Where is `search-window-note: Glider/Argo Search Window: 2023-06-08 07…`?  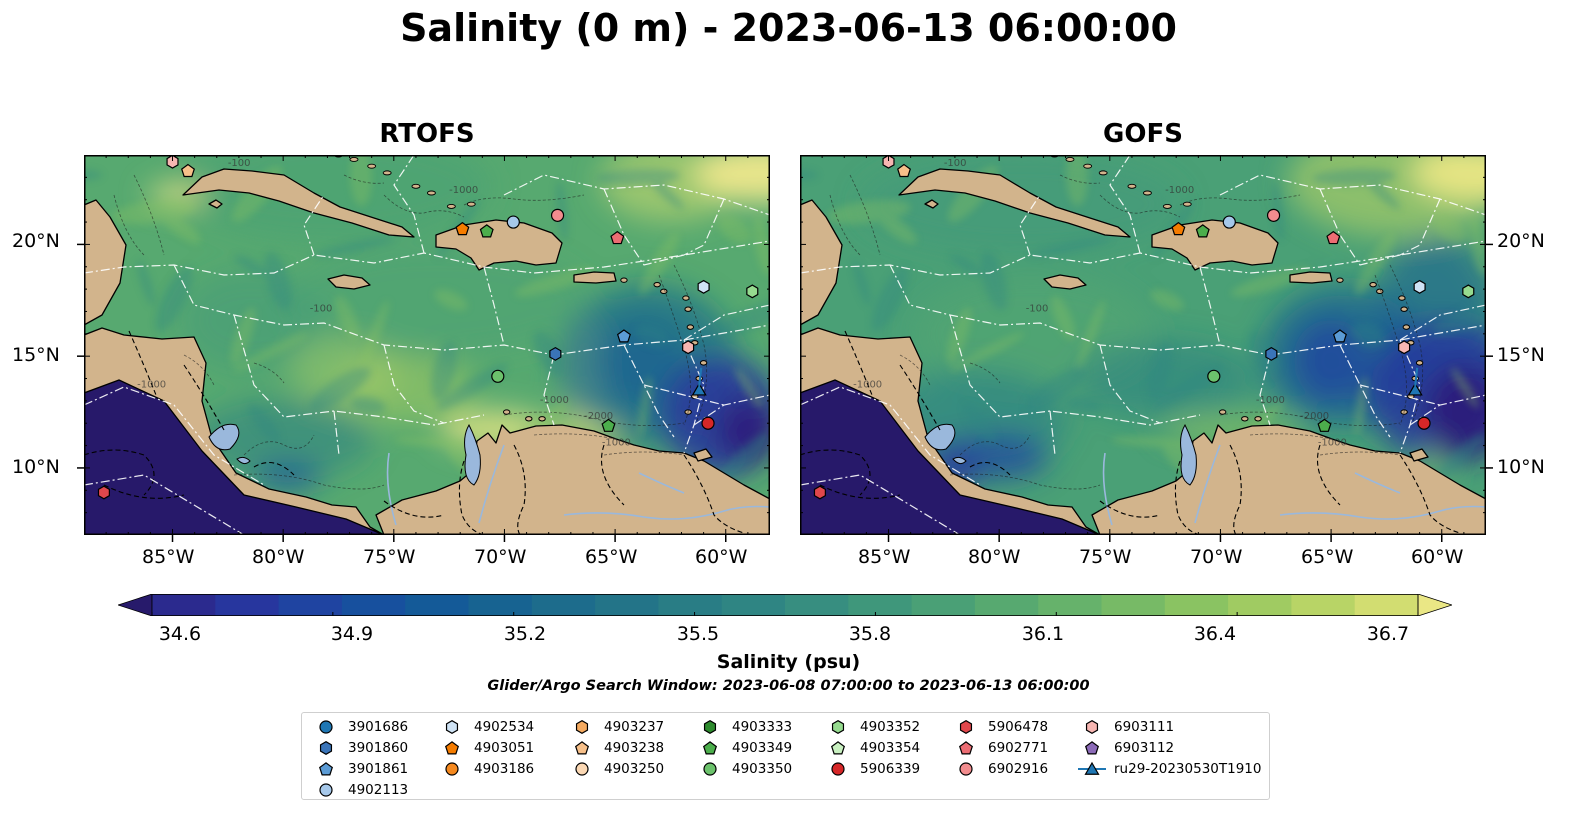
search-window-note: Glider/Argo Search Window: 2023-06-08 07… is located at coordinates (788, 686).